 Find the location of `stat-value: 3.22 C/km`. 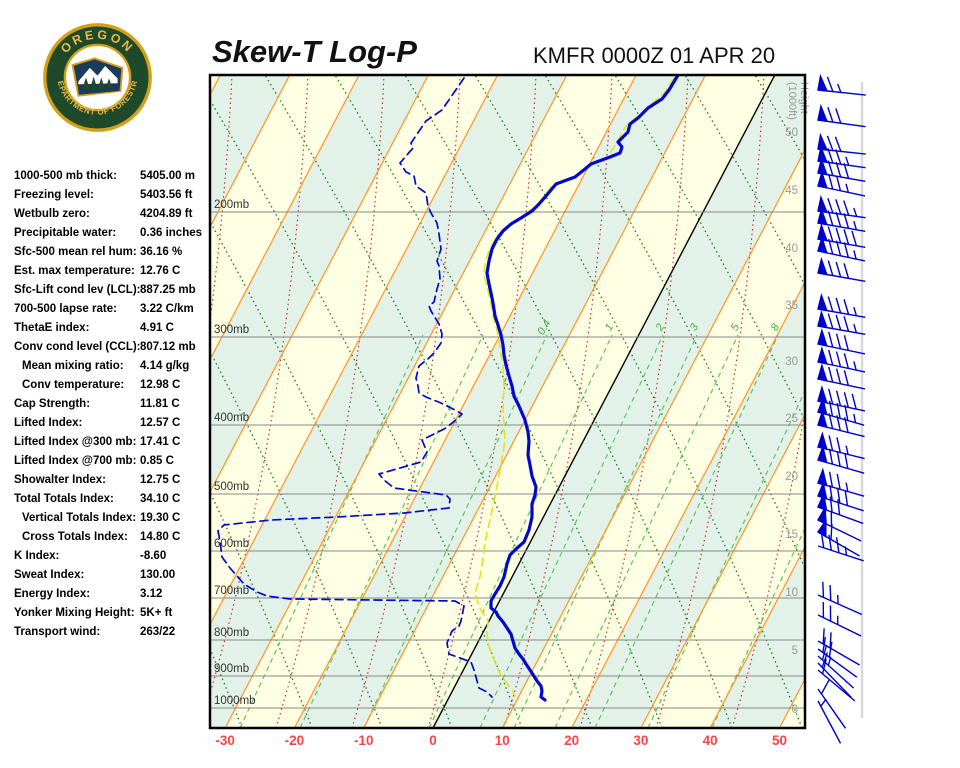

stat-value: 3.22 C/km is located at coordinates (167, 309).